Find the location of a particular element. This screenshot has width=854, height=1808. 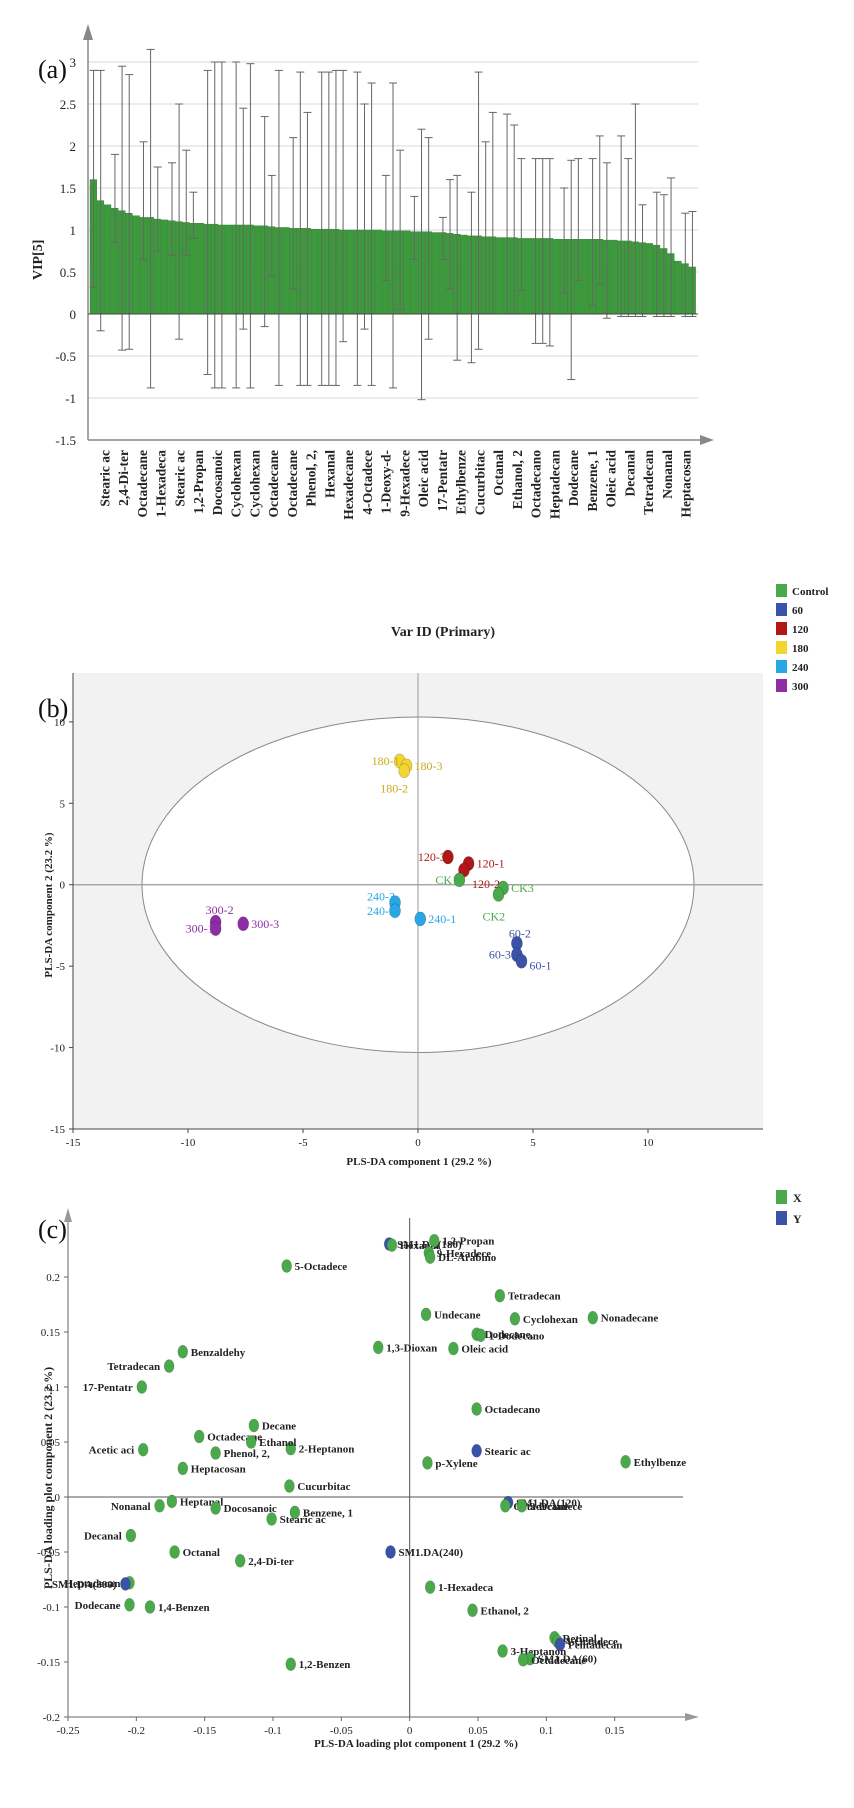

loading-label: Acetic aci is located at coordinates (112, 1451).